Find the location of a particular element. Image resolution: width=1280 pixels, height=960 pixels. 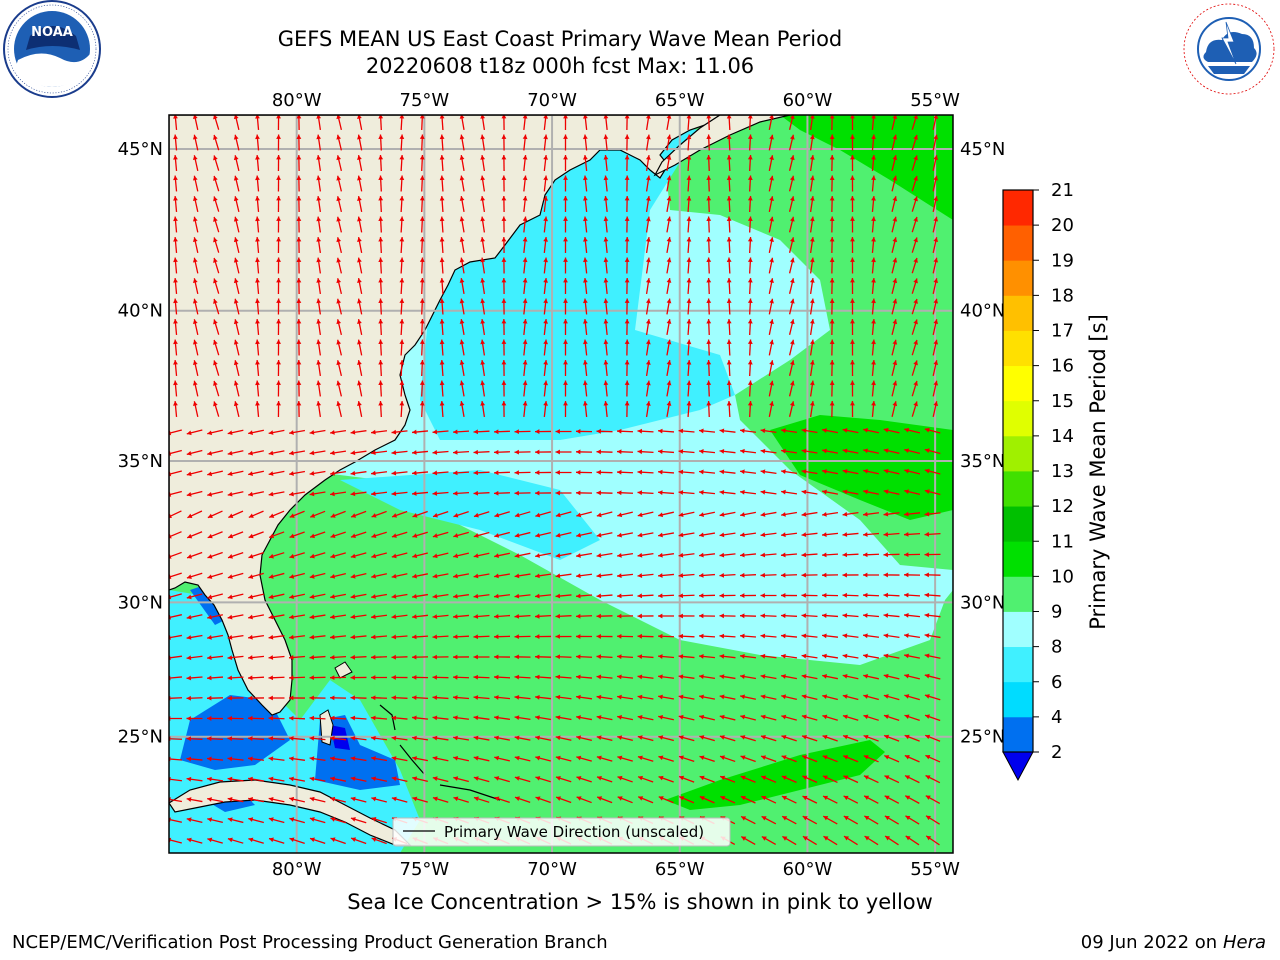

land-bahamas-abaco is located at coordinates (343, 670).